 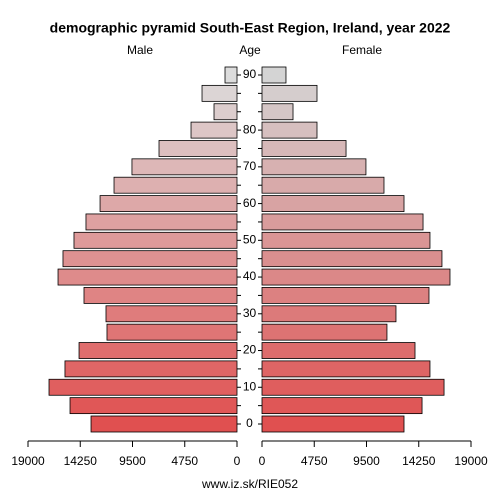 I want to click on age-label: 10, so click(x=250, y=386).